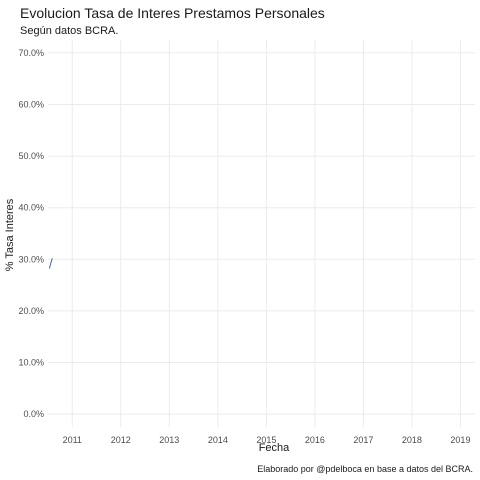  I want to click on x-axis-ticks: 2011 2012 2013 2014 2015 2016 2017 2018 2019, so click(267, 440).